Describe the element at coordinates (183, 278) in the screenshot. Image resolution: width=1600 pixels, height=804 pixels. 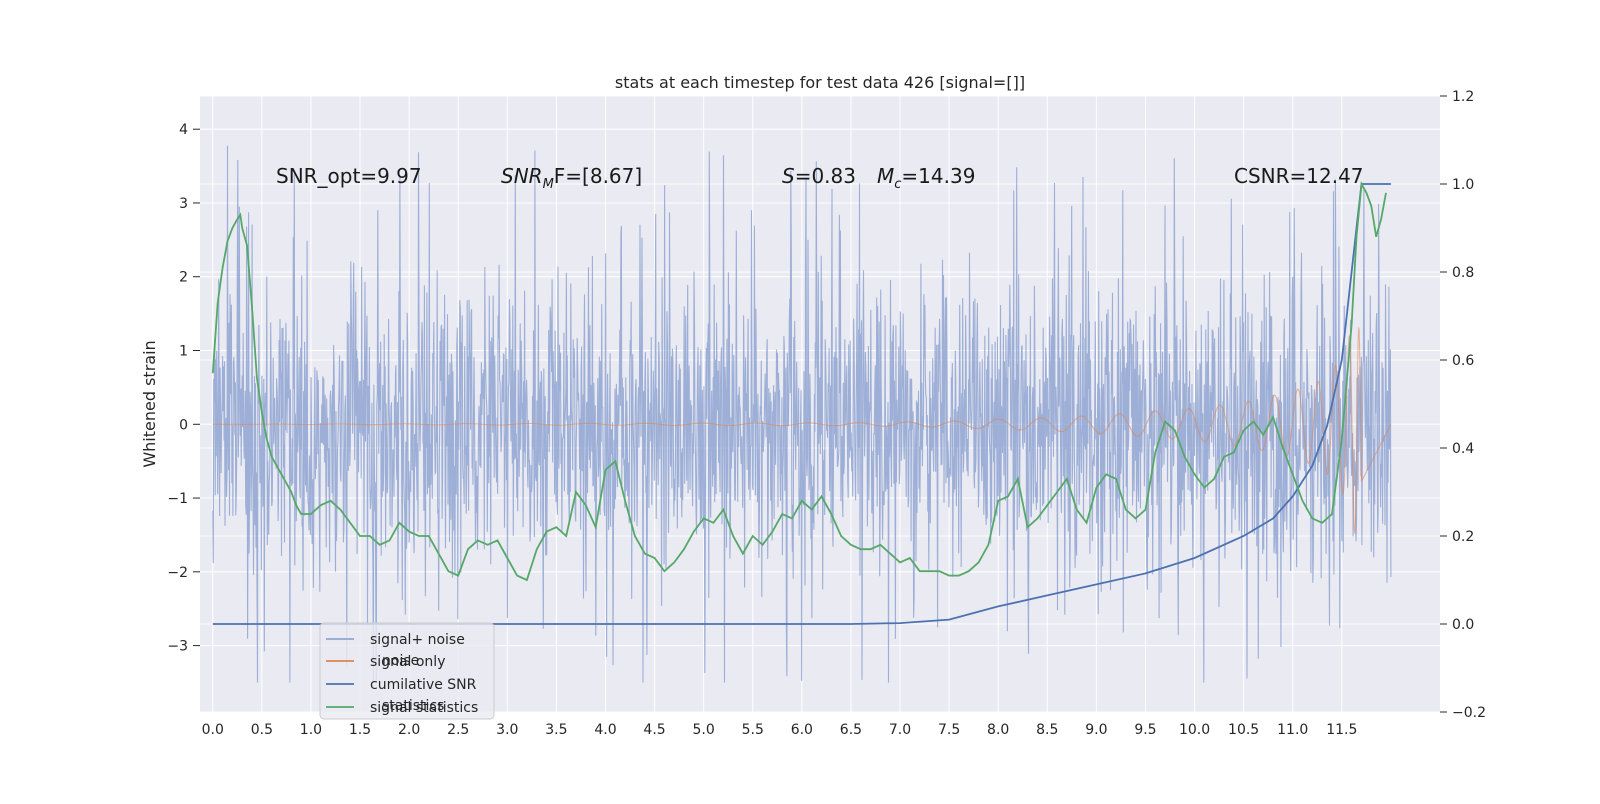
I see `y-tick-label: 2` at that location.